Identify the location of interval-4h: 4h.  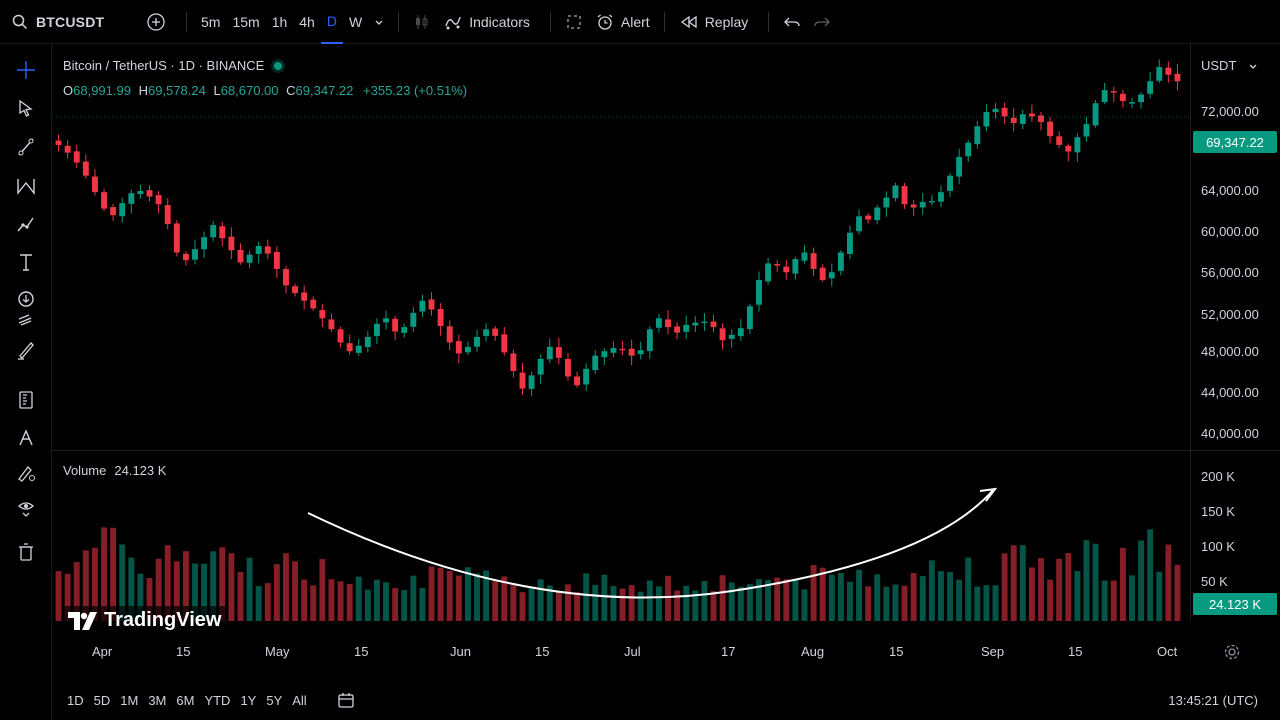
(307, 21).